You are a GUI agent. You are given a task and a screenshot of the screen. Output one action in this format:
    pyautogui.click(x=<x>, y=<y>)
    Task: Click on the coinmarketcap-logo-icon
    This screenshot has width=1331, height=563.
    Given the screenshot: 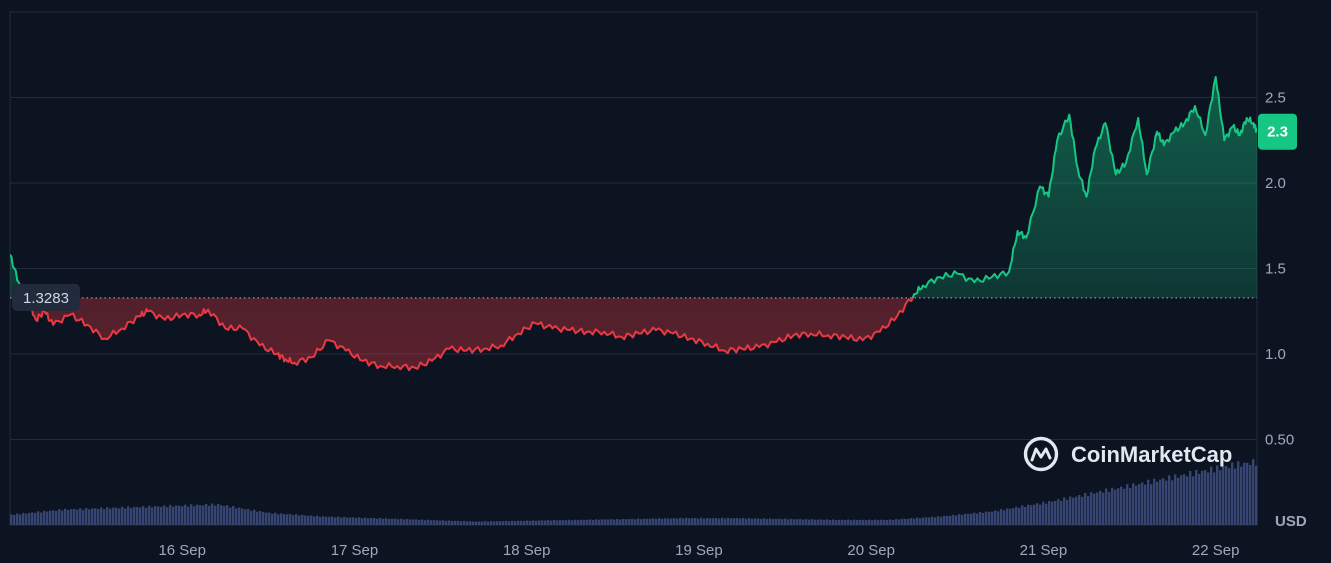 What is the action you would take?
    pyautogui.click(x=1041, y=454)
    